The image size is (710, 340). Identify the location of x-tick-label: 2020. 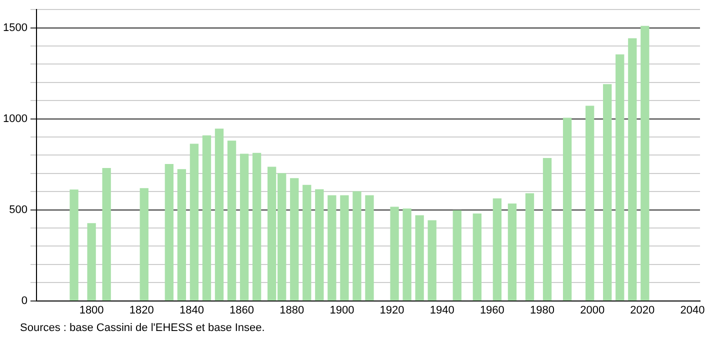
(642, 310).